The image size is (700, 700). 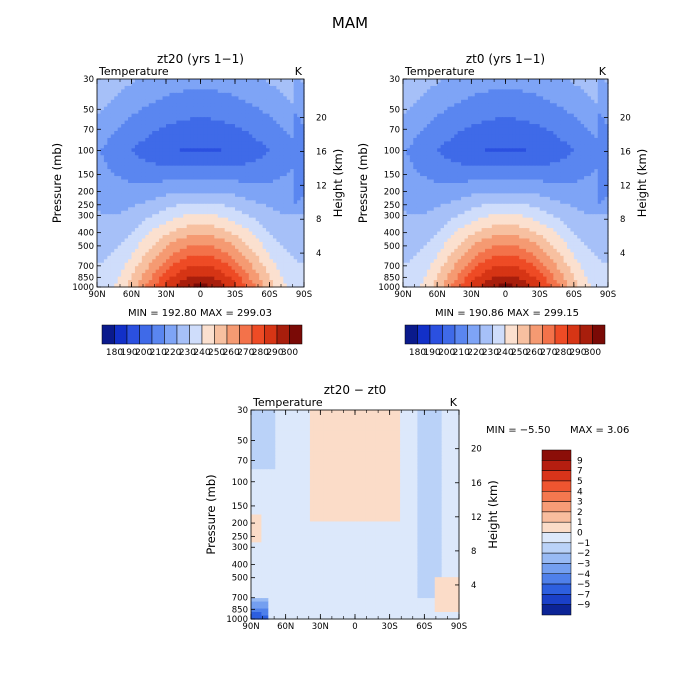 I want to click on y-tick-label: 700, so click(x=86, y=267).